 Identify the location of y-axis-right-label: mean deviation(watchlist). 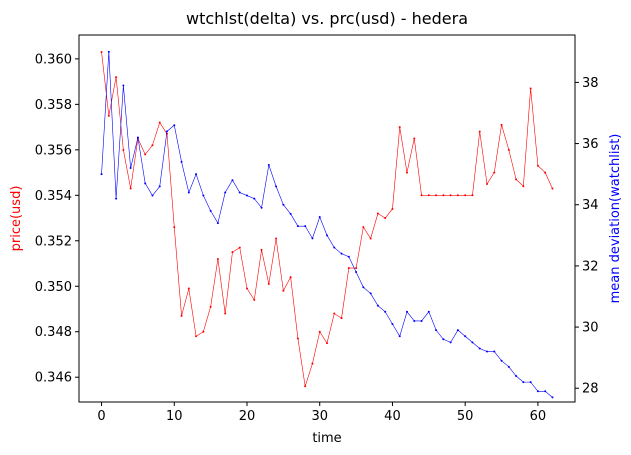
(615, 219).